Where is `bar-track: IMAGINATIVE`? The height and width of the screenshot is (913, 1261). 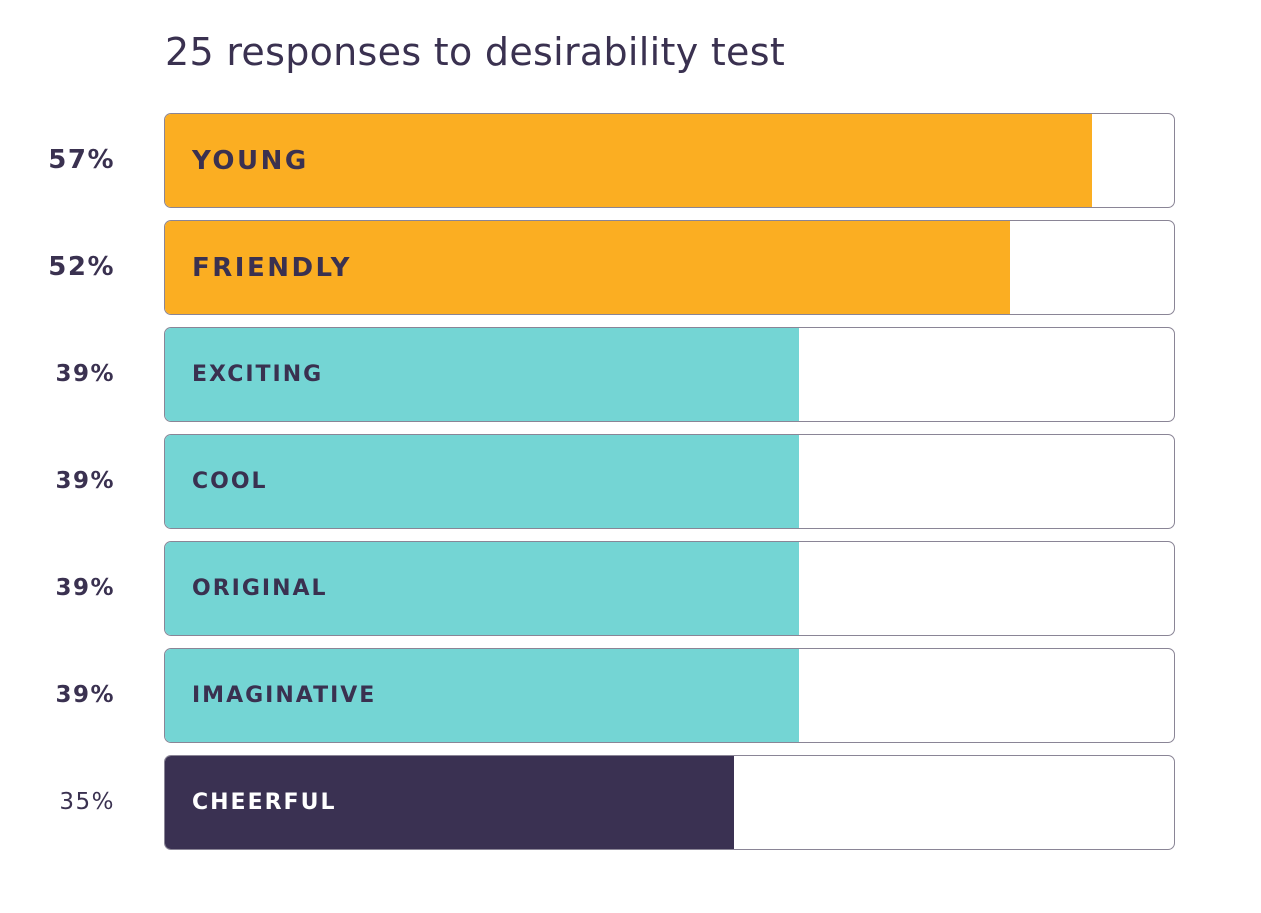
bar-track: IMAGINATIVE is located at coordinates (669, 695).